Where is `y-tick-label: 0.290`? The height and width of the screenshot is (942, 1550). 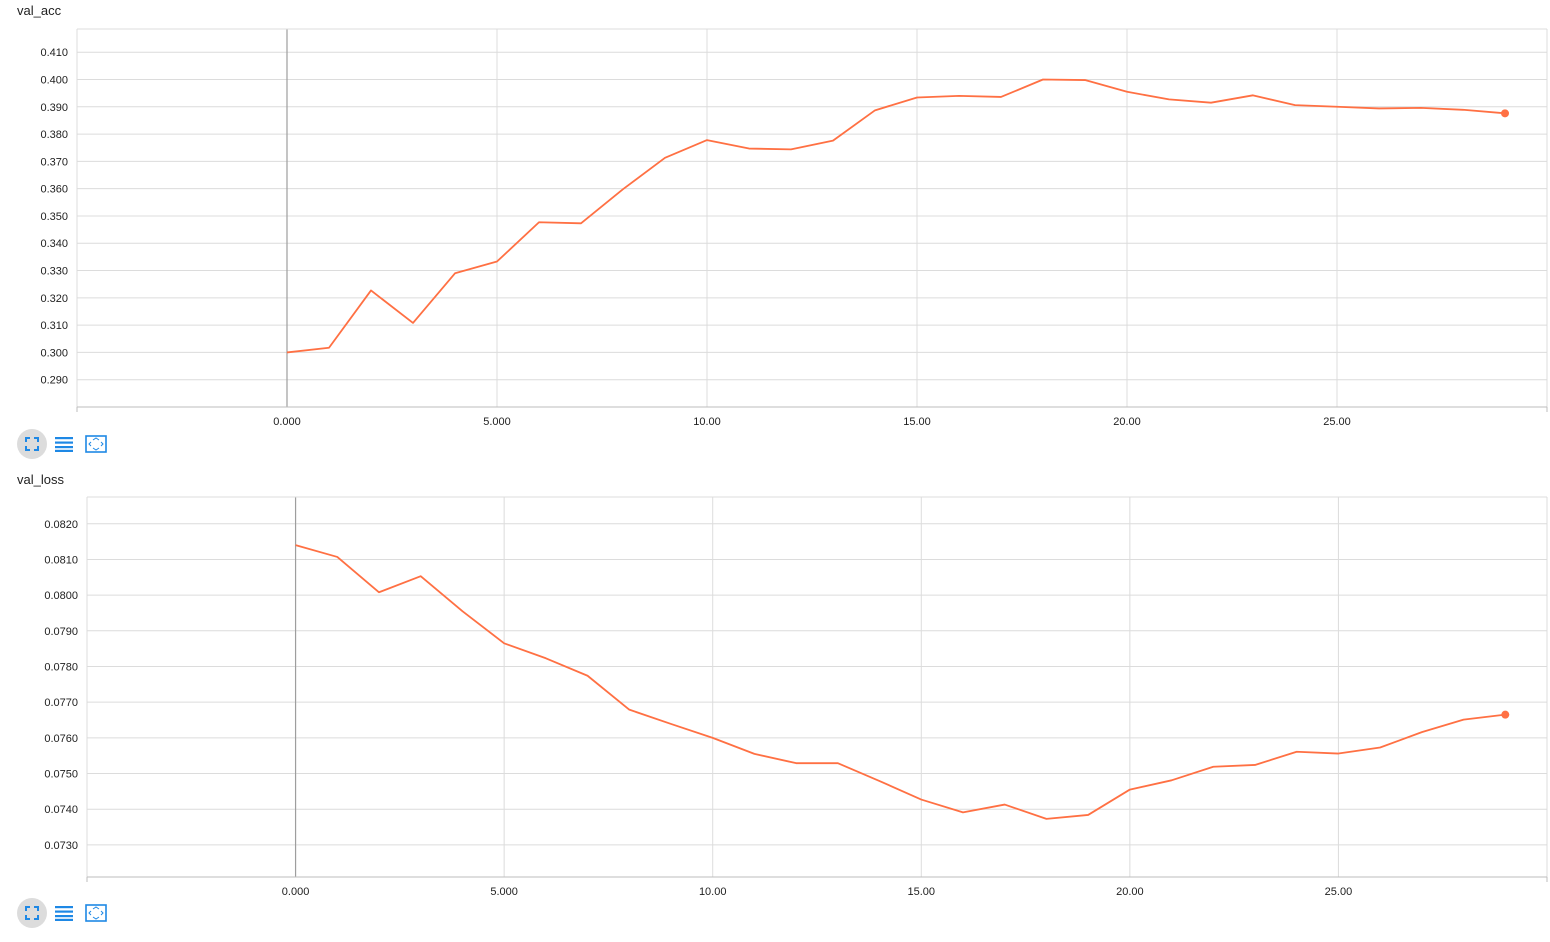 y-tick-label: 0.290 is located at coordinates (54, 381).